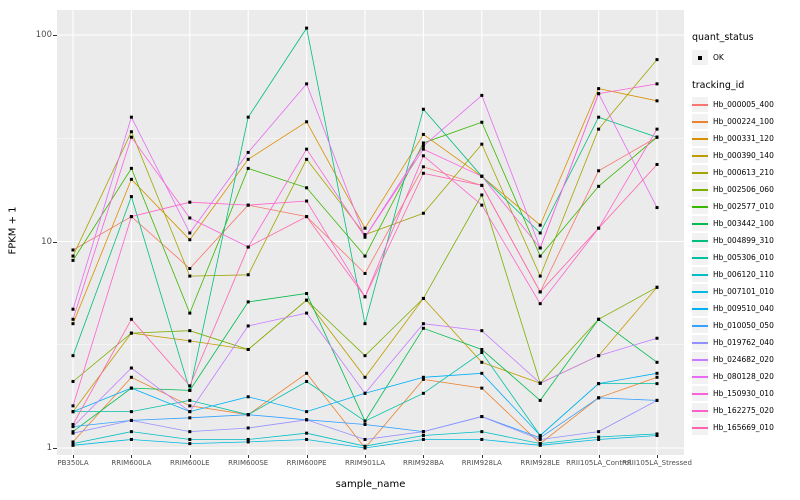  Describe the element at coordinates (743, 172) in the screenshot. I see `legend-item-label: Hb_000613_210` at that location.